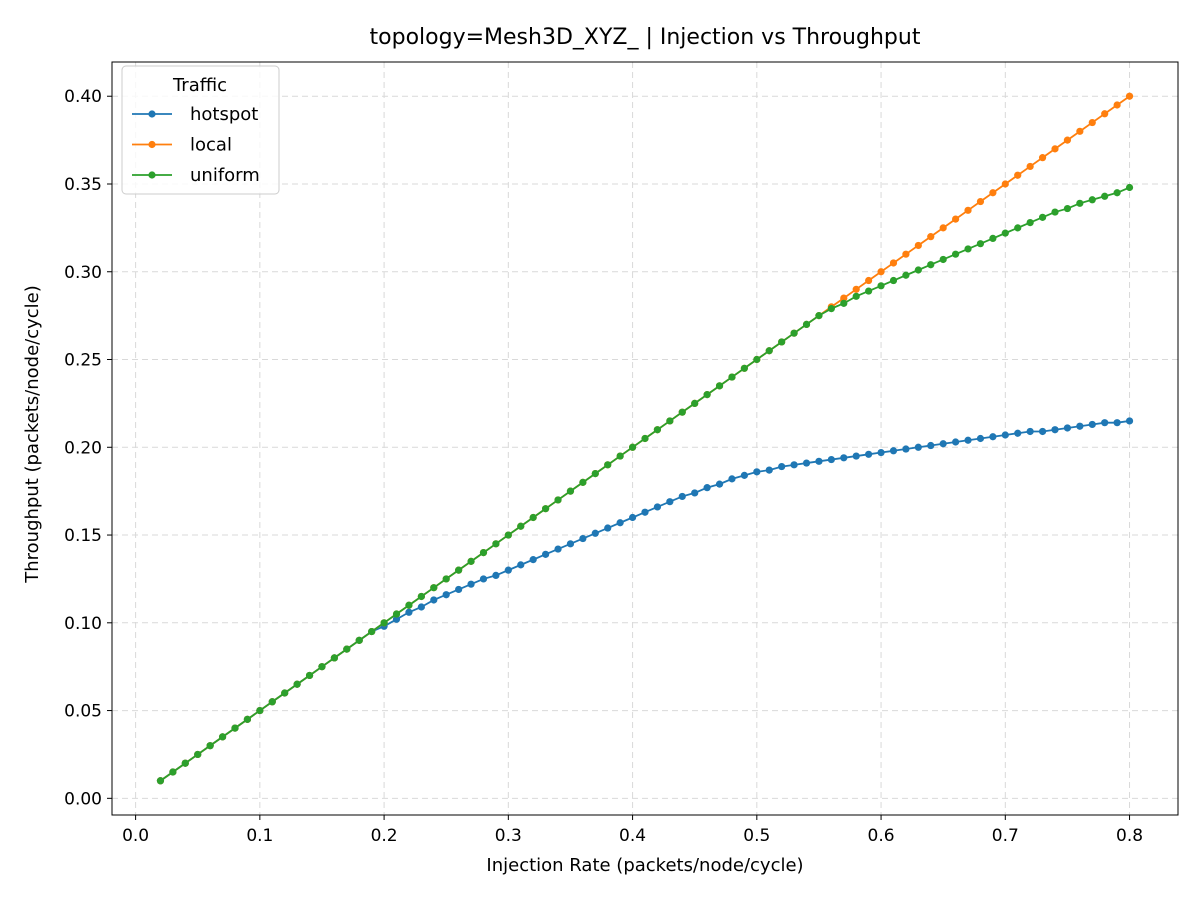 This screenshot has width=1200, height=900. What do you see at coordinates (756, 836) in the screenshot?
I see `x-tick-label: 0.5` at bounding box center [756, 836].